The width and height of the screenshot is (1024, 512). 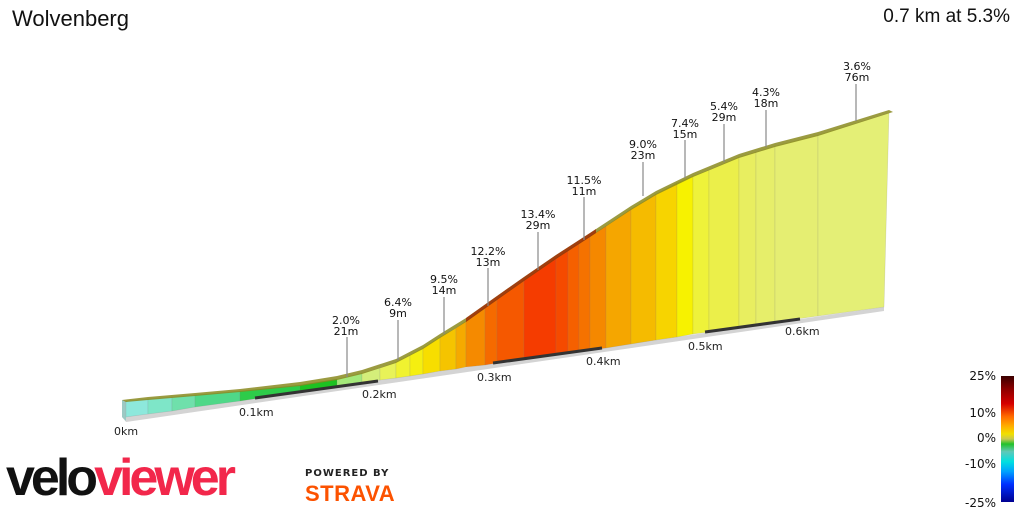 I want to click on profile-left-face, so click(x=124, y=410).